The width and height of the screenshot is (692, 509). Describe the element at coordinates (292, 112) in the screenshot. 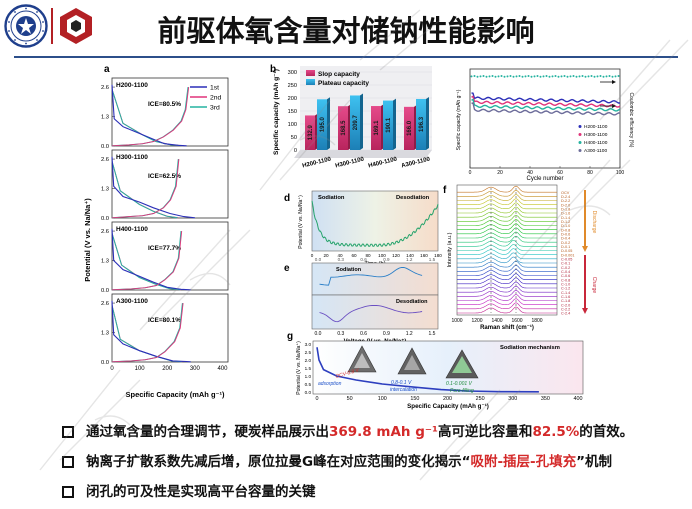

I see `bar-ytick: 150` at that location.